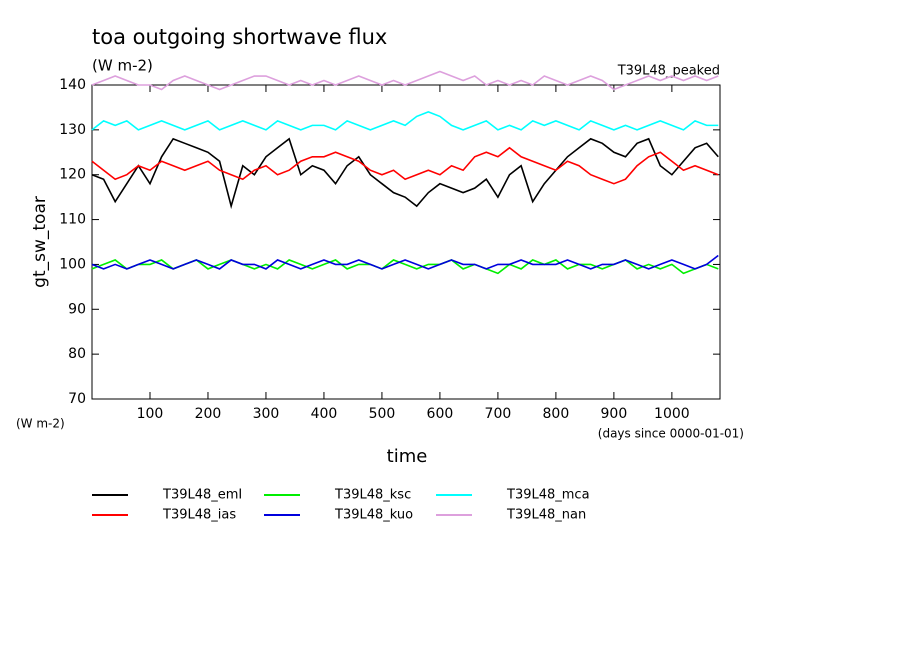  Describe the element at coordinates (382, 414) in the screenshot. I see `x-tick-label: 500` at that location.